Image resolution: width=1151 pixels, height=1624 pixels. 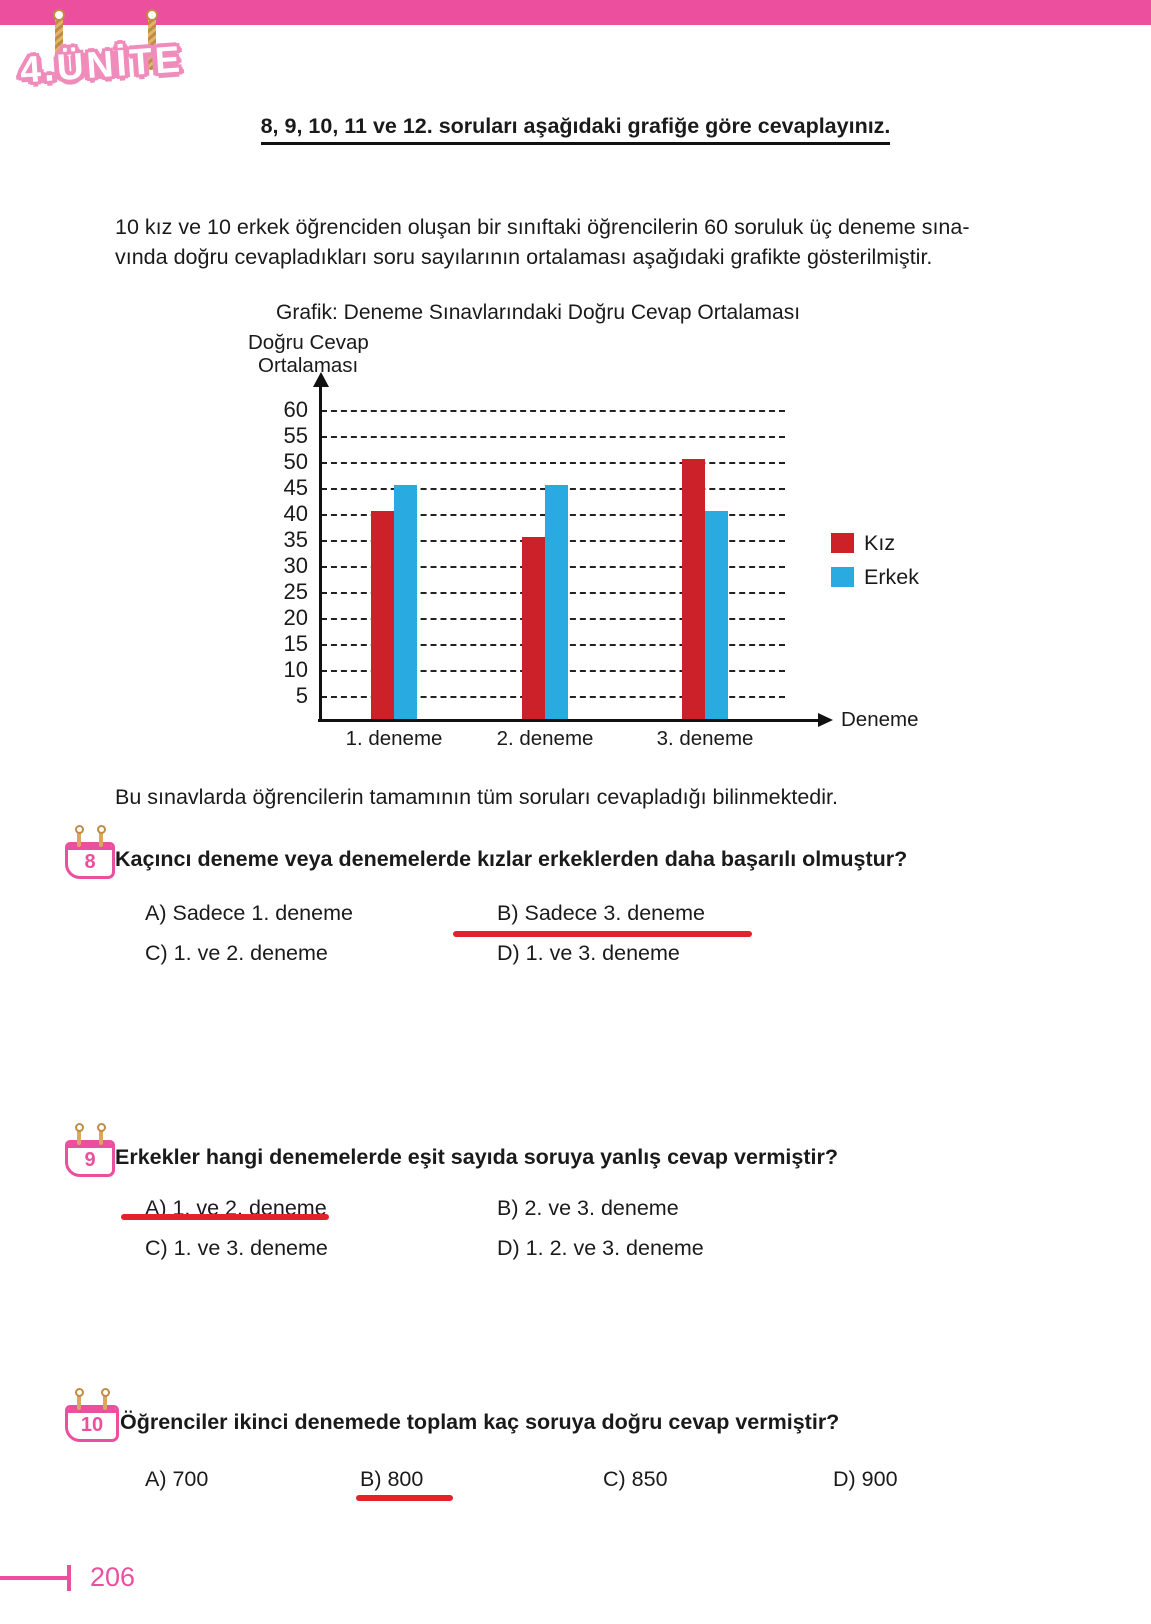 What do you see at coordinates (602, 919) in the screenshot?
I see `question-8-option-b: B) Sadece 3. deneme` at bounding box center [602, 919].